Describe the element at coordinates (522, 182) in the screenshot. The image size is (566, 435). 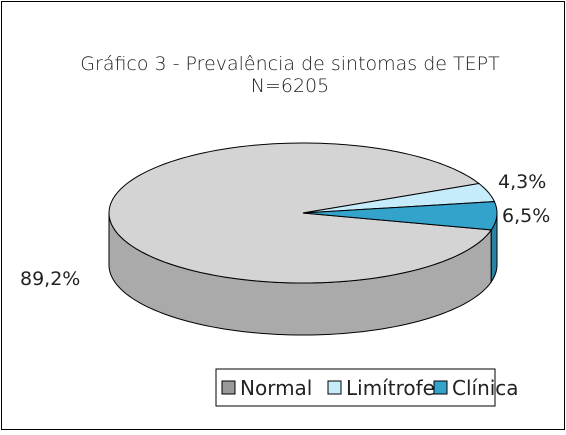
I see `data-label: 4,3%` at that location.